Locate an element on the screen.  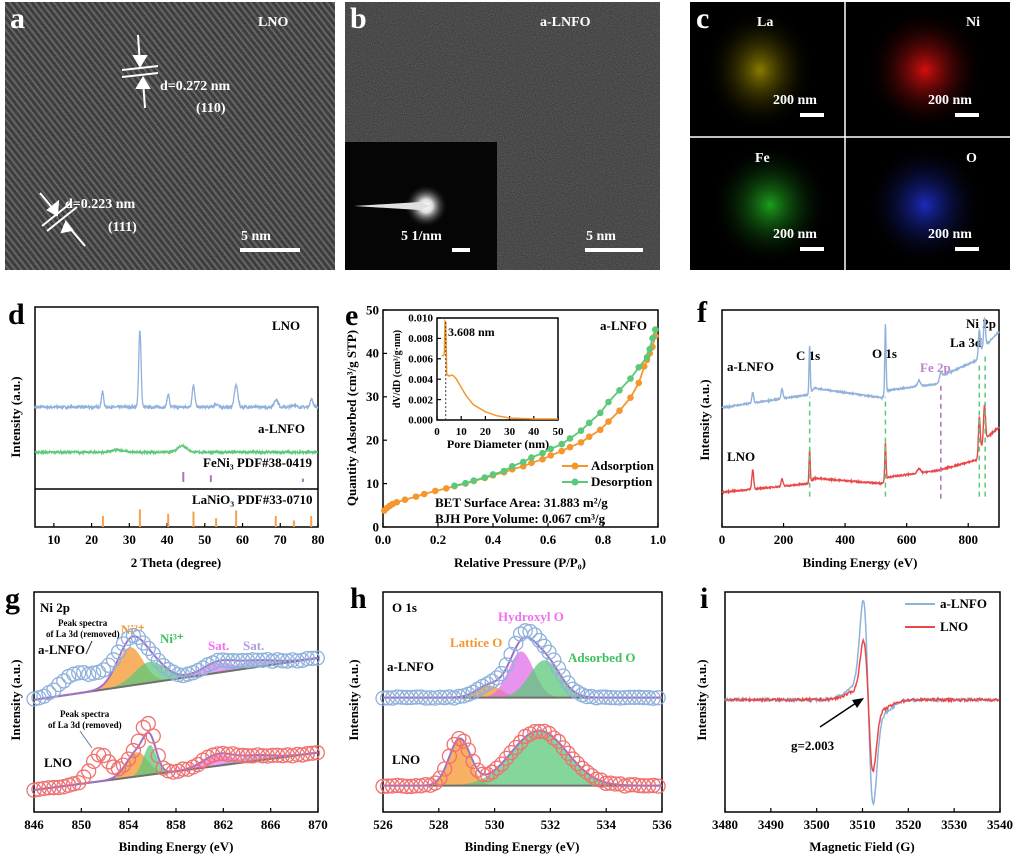
legend: Adsorption Desorption is located at coordinates (608, 473).